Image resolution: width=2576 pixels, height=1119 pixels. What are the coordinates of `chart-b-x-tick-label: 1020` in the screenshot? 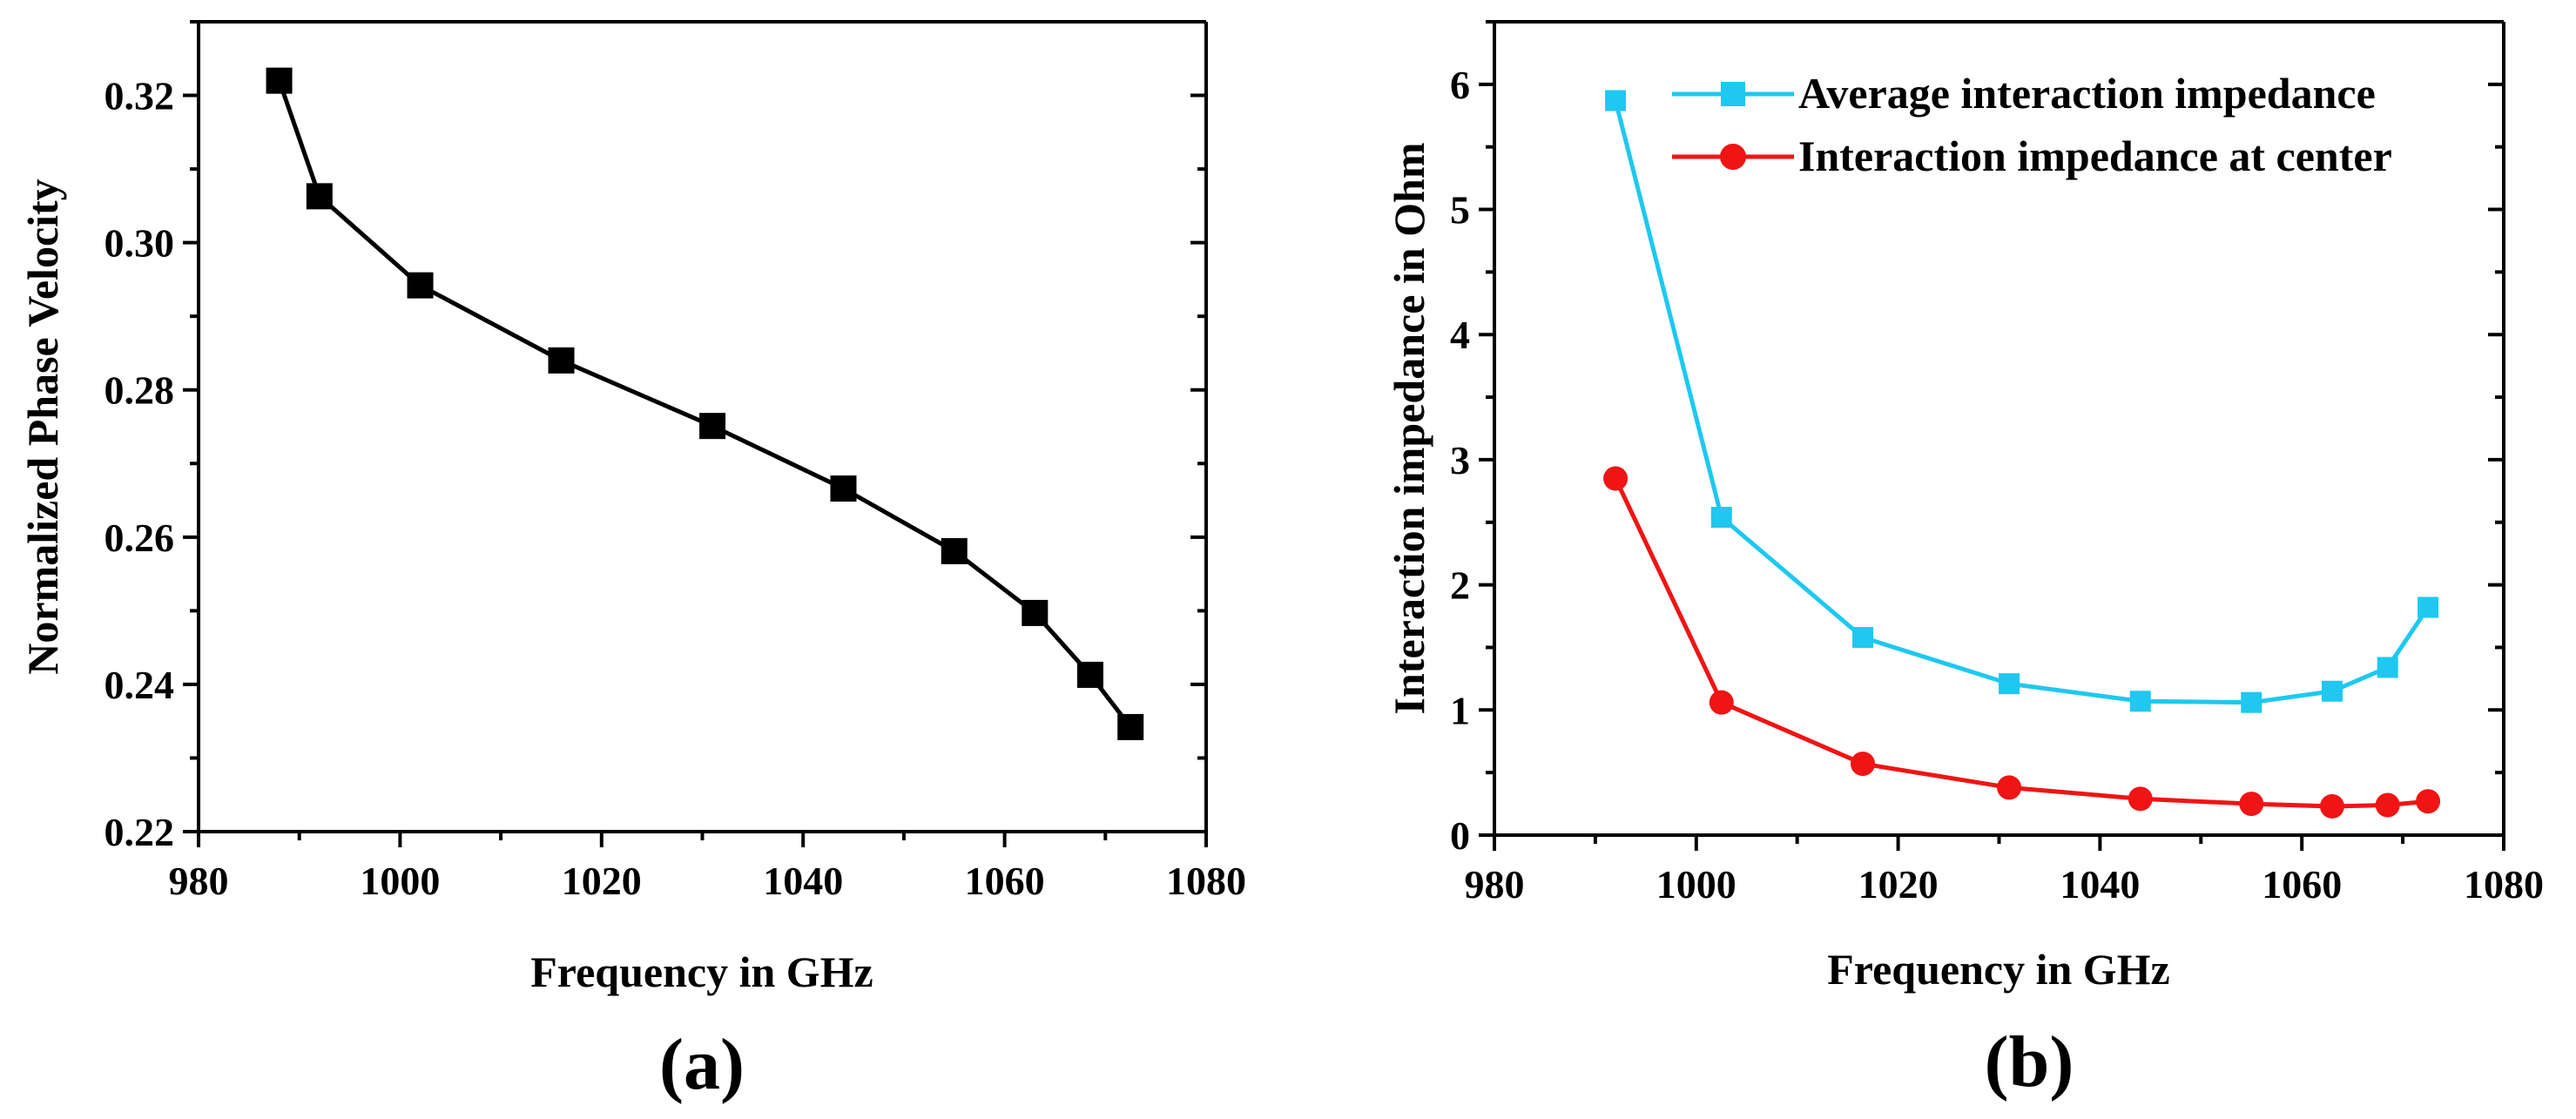 It's located at (1899, 885).